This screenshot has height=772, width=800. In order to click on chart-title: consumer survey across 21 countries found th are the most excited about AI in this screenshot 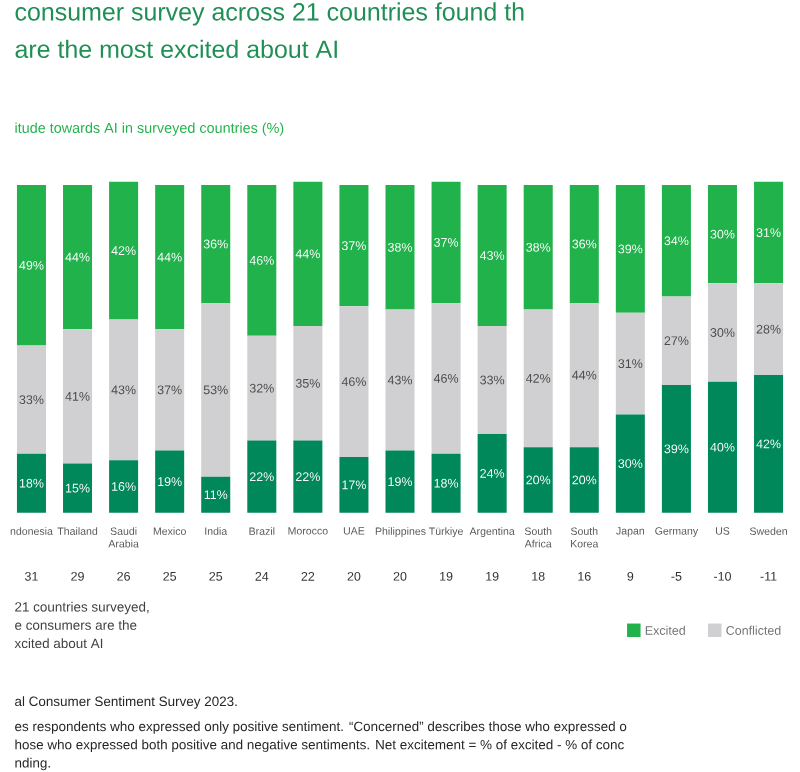, I will do `click(269, 30)`.